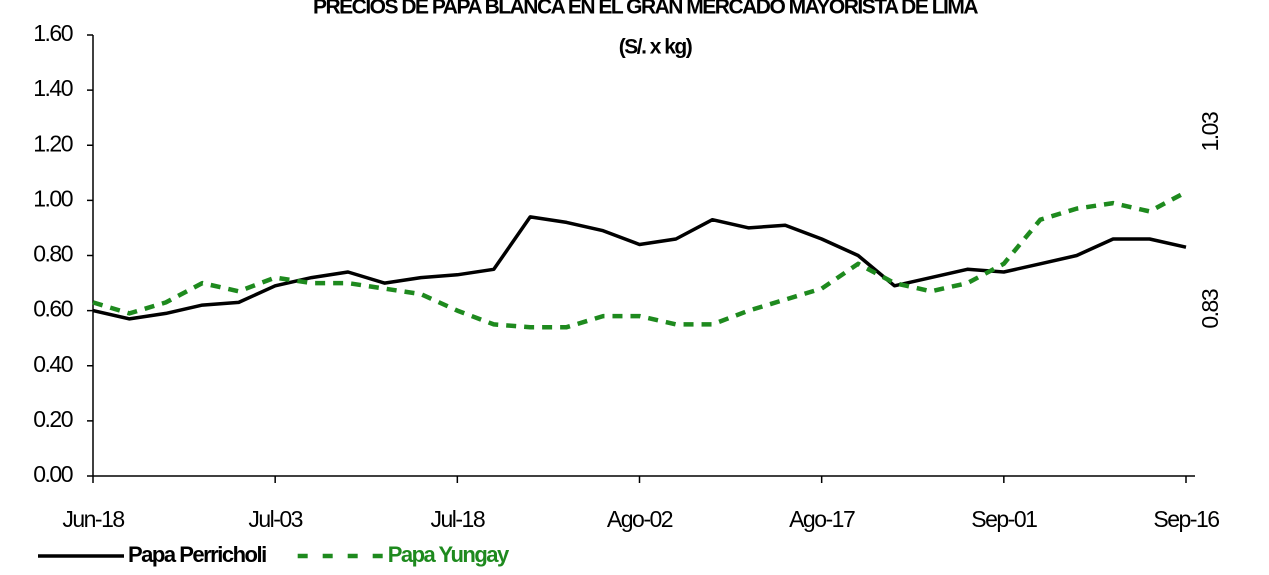 Image resolution: width=1269 pixels, height=575 pixels. I want to click on end-value-label: 0.83, so click(1210, 308).